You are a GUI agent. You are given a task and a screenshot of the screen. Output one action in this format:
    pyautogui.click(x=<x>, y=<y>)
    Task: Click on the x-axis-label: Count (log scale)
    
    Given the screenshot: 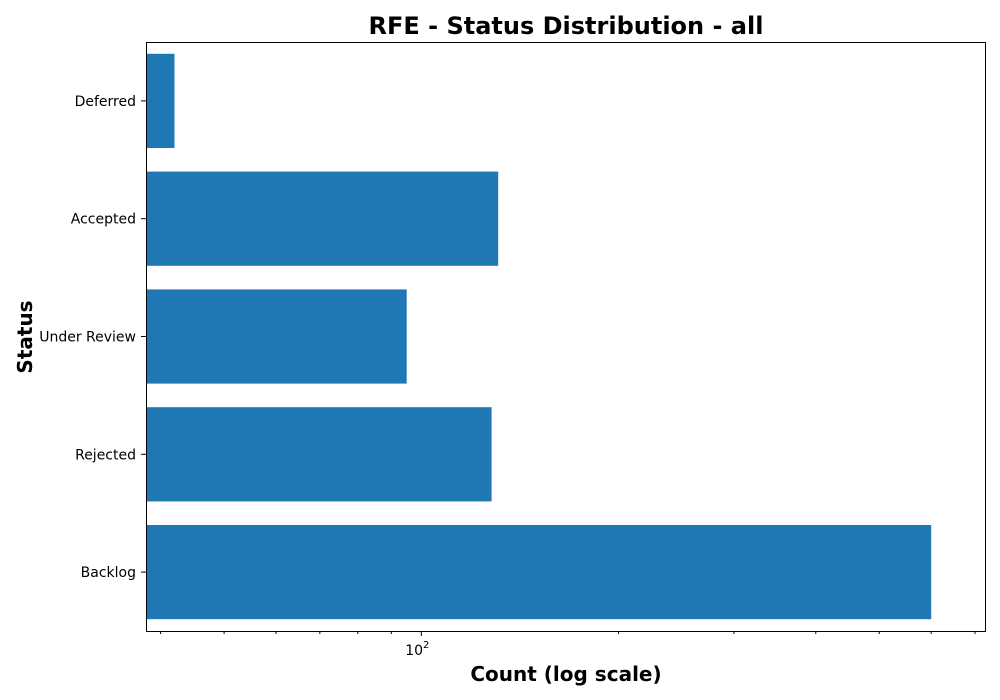 What is the action you would take?
    pyautogui.click(x=565, y=674)
    